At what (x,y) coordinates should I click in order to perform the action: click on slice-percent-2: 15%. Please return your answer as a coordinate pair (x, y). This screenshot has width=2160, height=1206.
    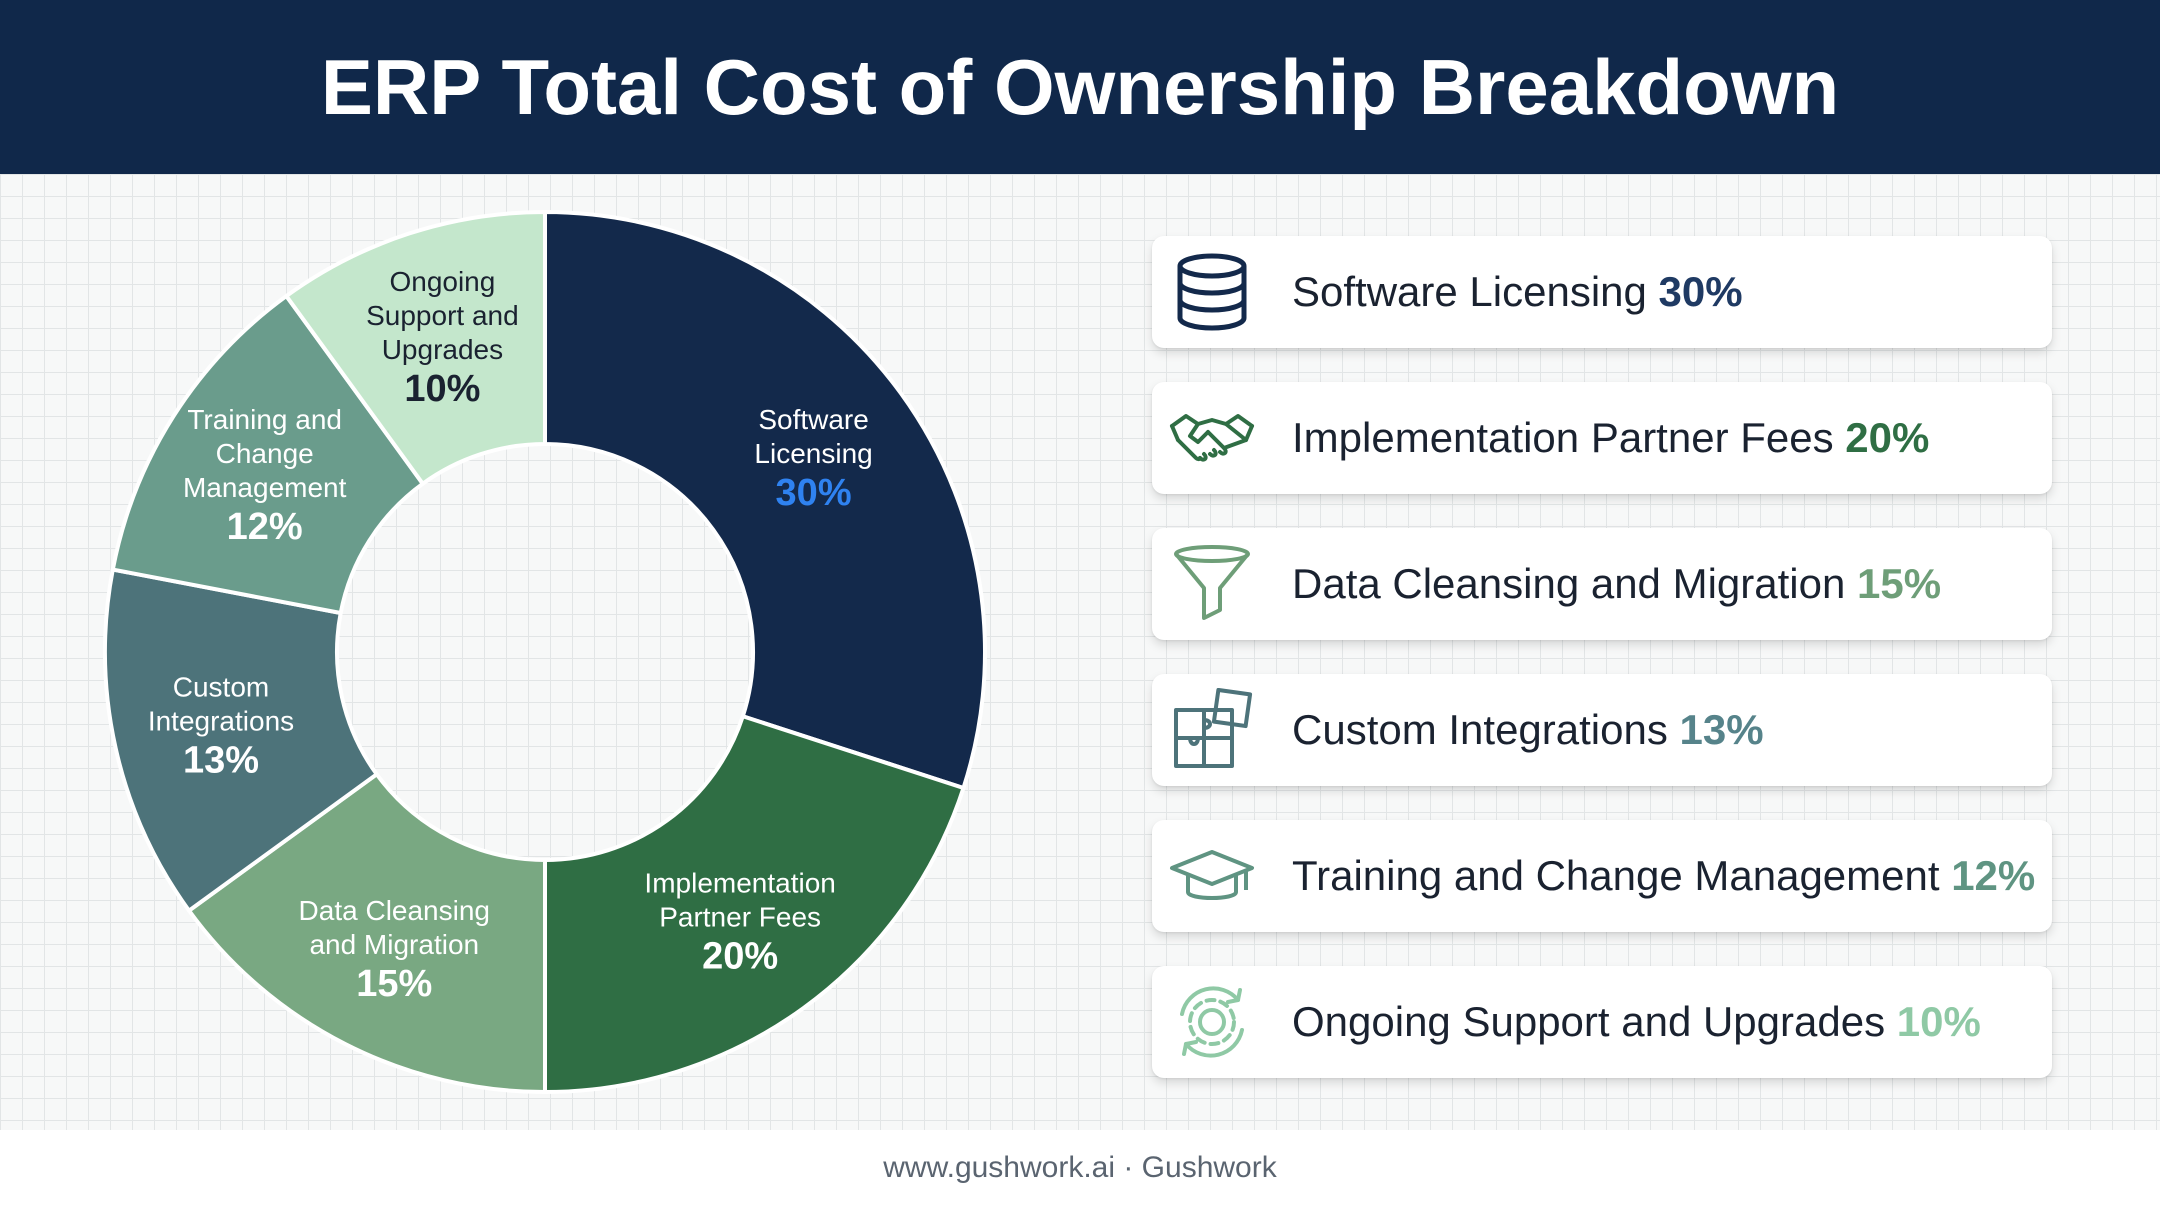
    Looking at the image, I should click on (394, 984).